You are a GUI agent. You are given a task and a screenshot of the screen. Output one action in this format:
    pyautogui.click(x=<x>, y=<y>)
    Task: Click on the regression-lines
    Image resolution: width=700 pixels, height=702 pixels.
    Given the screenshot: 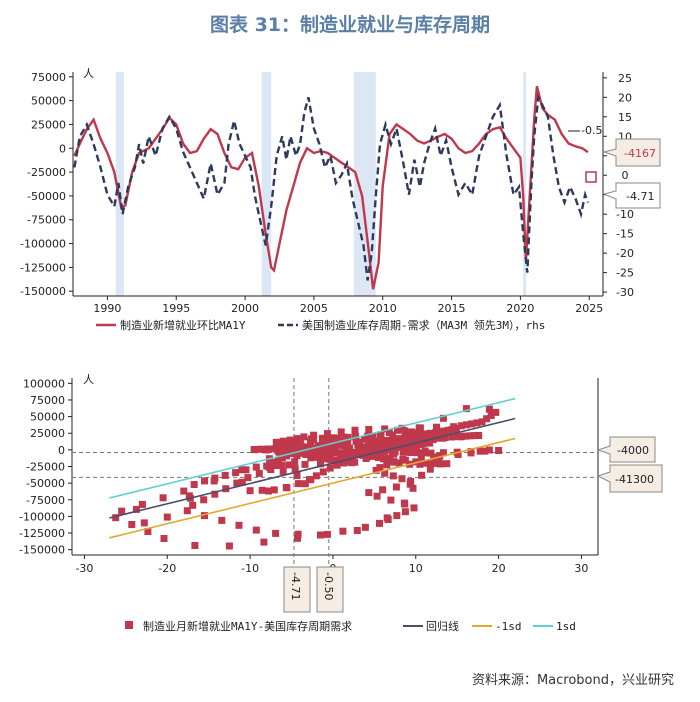 What is the action you would take?
    pyautogui.click(x=312, y=468)
    